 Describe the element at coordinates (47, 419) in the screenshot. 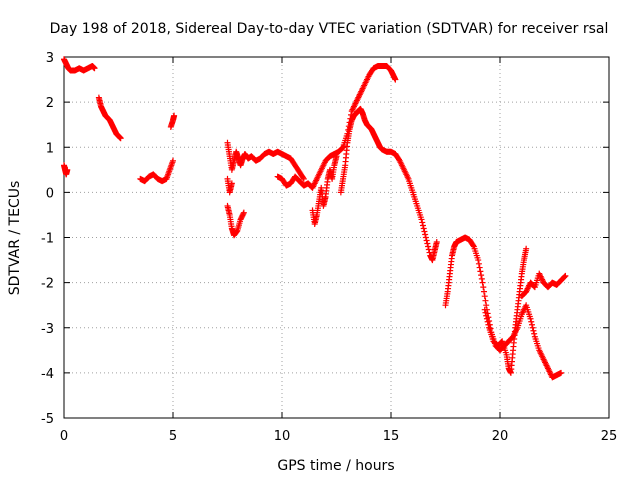

I see `y-tick-label: -5` at that location.